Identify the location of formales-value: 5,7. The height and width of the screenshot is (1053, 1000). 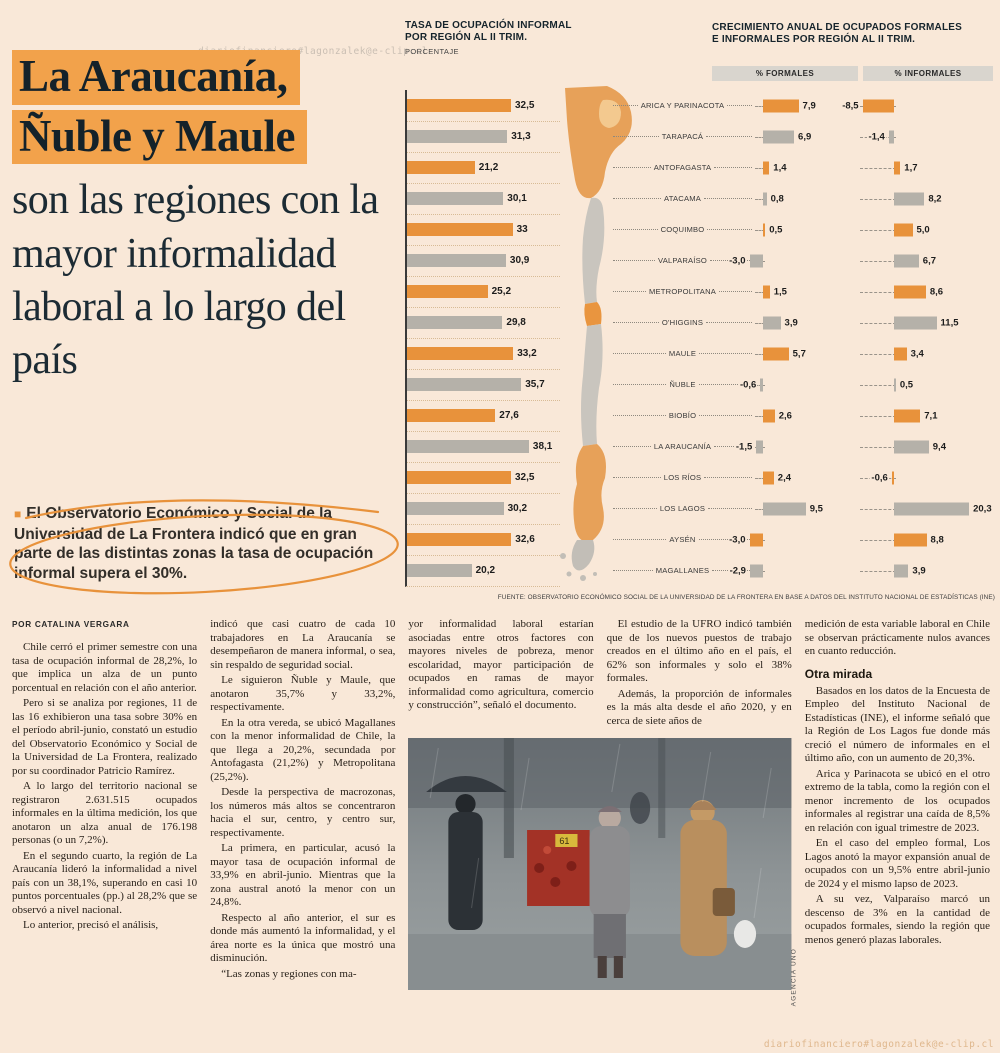
(799, 353).